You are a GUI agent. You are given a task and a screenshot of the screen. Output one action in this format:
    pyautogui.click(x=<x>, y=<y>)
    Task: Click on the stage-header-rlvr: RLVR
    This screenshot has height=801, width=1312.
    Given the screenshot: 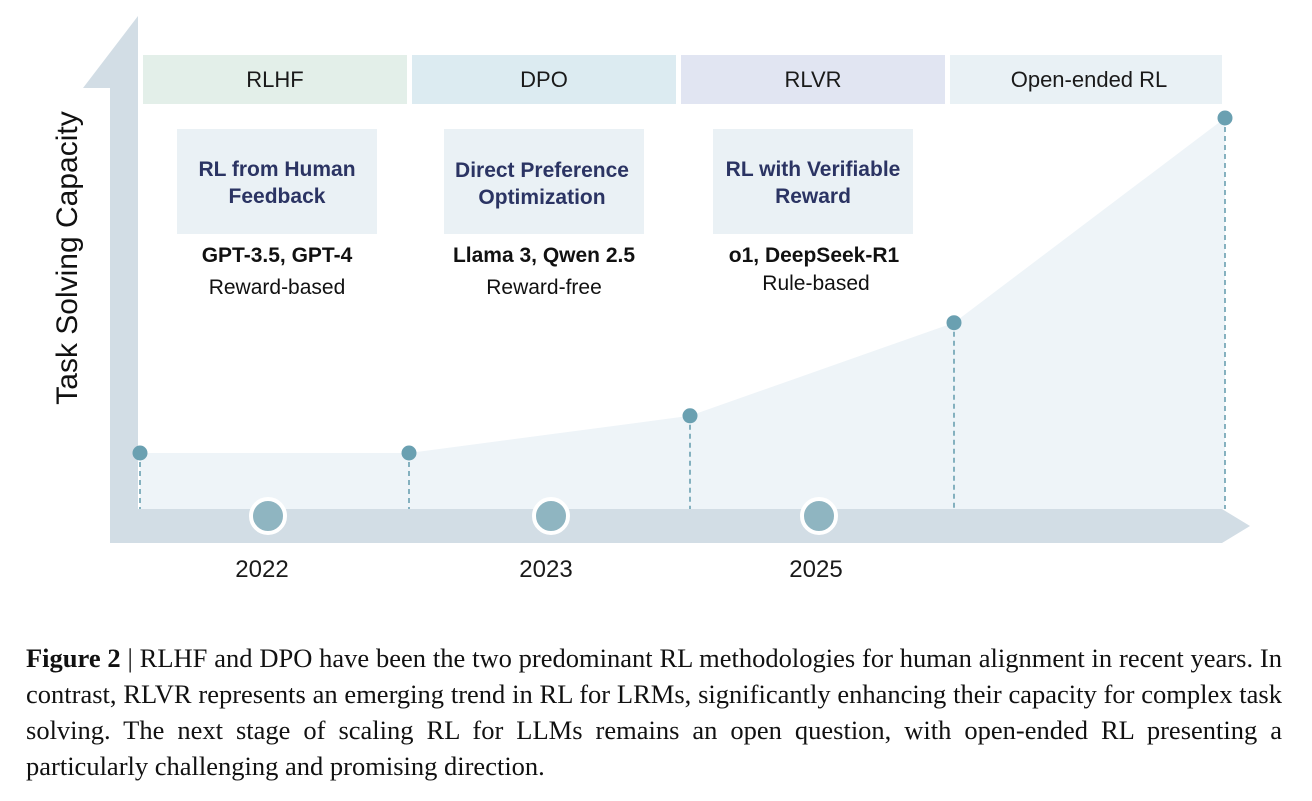 What is the action you would take?
    pyautogui.click(x=813, y=79)
    